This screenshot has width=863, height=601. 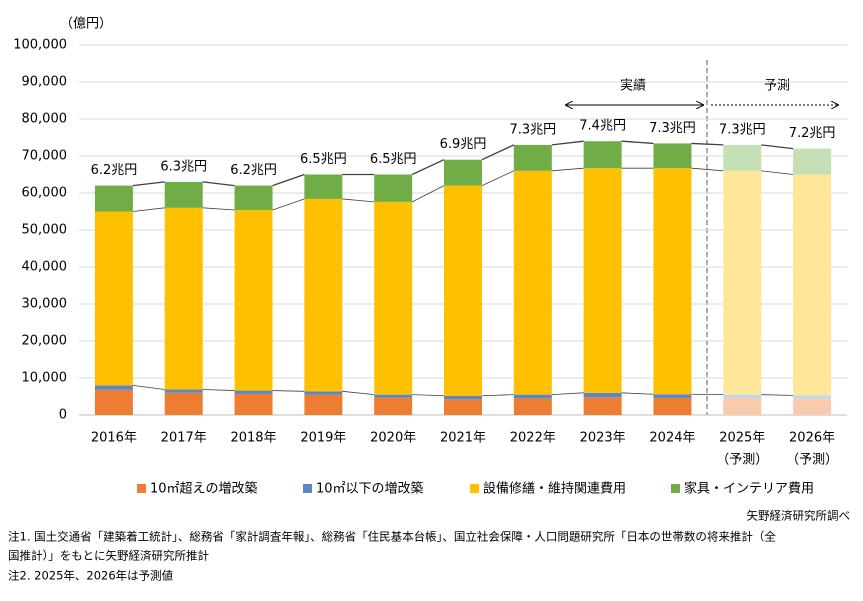 What do you see at coordinates (253, 438) in the screenshot?
I see `x-tick-label: 2018年` at bounding box center [253, 438].